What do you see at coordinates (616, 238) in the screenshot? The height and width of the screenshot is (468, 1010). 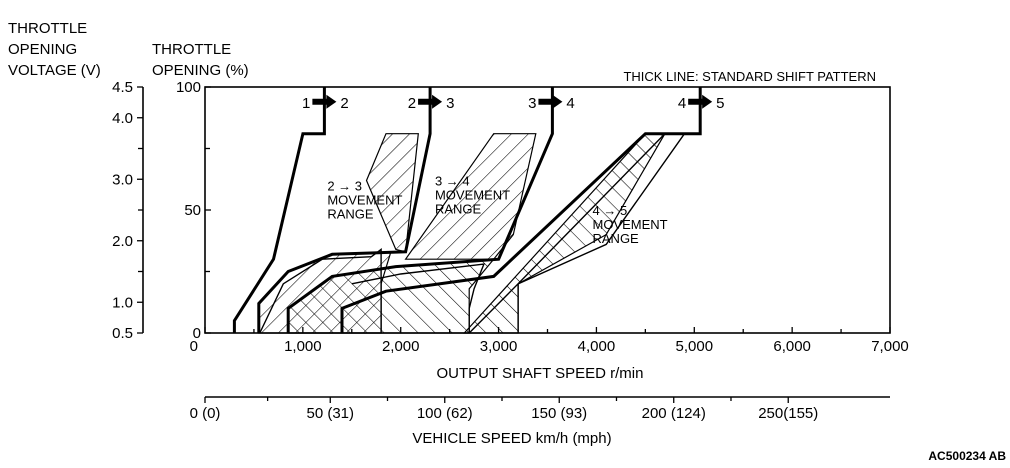 I see `range-label-2-line-2: RANGE` at bounding box center [616, 238].